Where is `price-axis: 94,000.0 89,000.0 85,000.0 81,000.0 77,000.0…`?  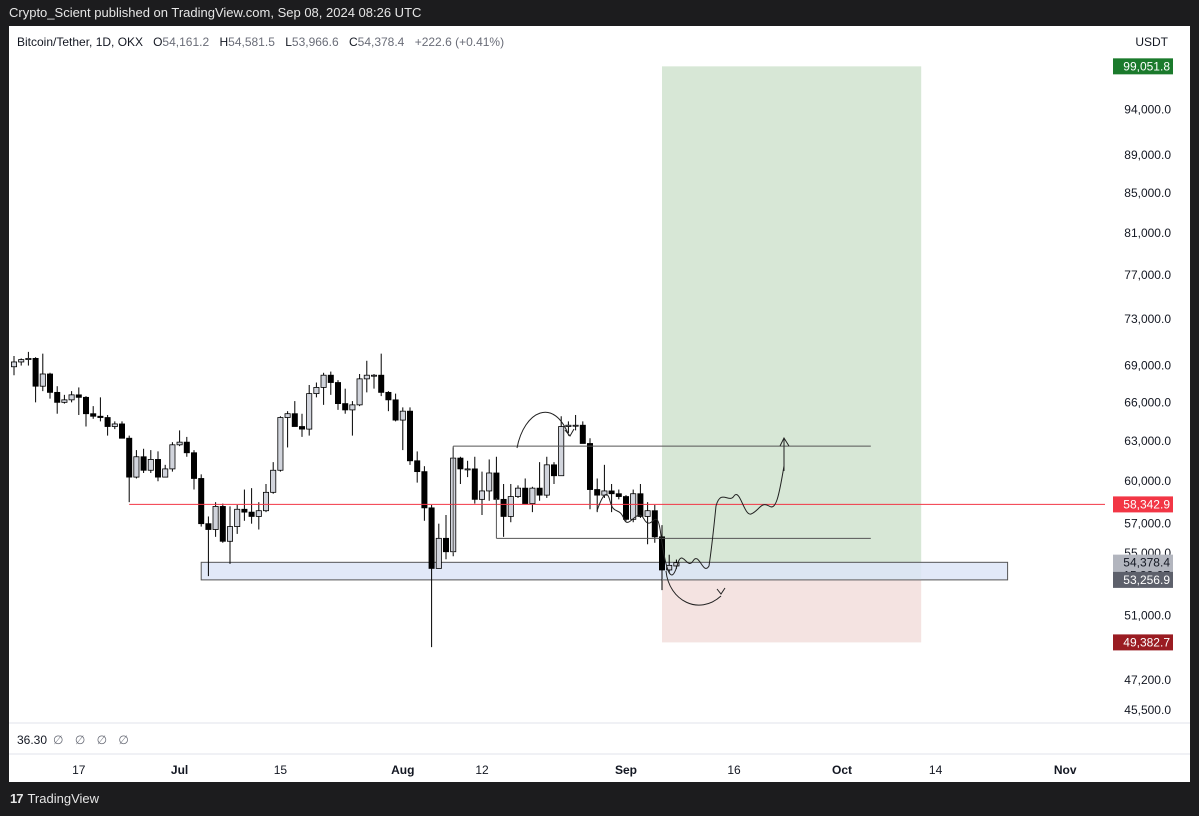 price-axis: 94,000.0 89,000.0 85,000.0 81,000.0 77,000.0… is located at coordinates (1147, 410).